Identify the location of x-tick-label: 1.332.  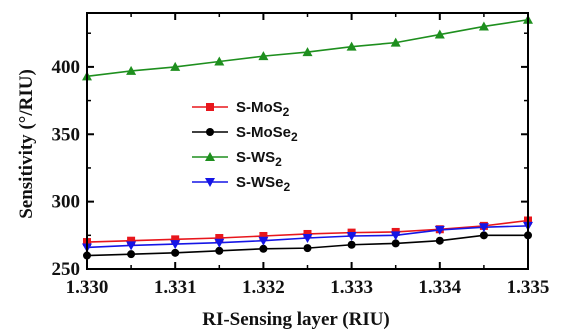
(263, 287).